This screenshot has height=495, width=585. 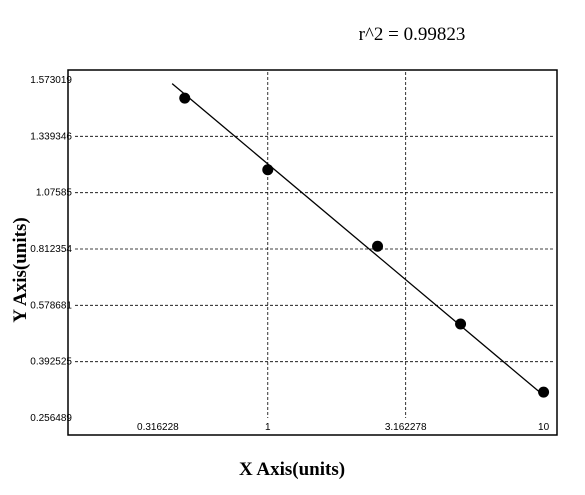 What do you see at coordinates (51, 80) in the screenshot?
I see `y-tick-label: 1.573019` at bounding box center [51, 80].